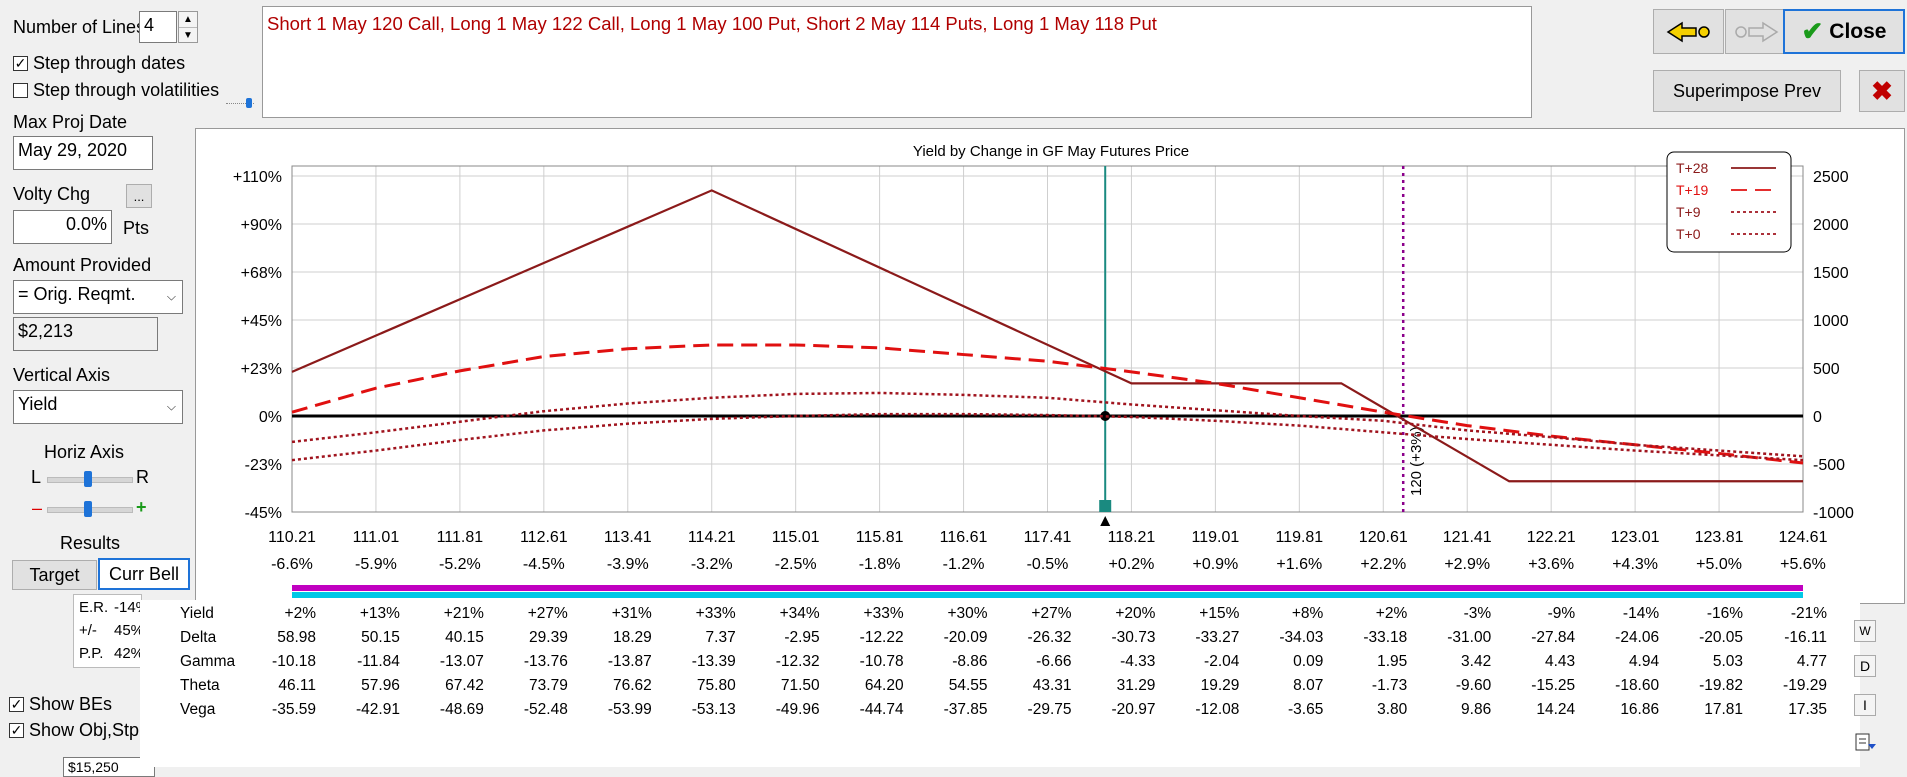 The width and height of the screenshot is (1907, 777). Describe the element at coordinates (716, 685) in the screenshot. I see `grid-cell: 75.80` at that location.